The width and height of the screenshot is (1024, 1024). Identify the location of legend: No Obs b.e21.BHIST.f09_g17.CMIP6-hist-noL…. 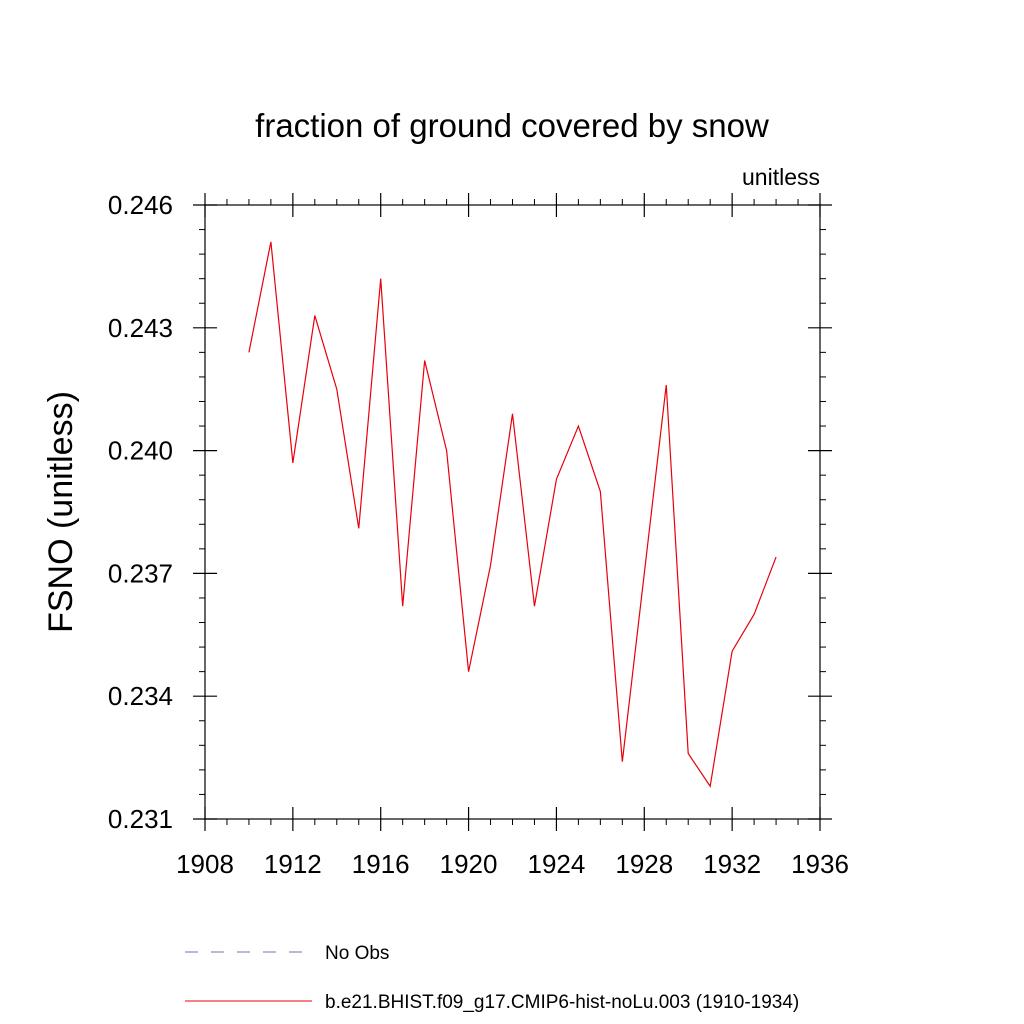
(492, 978).